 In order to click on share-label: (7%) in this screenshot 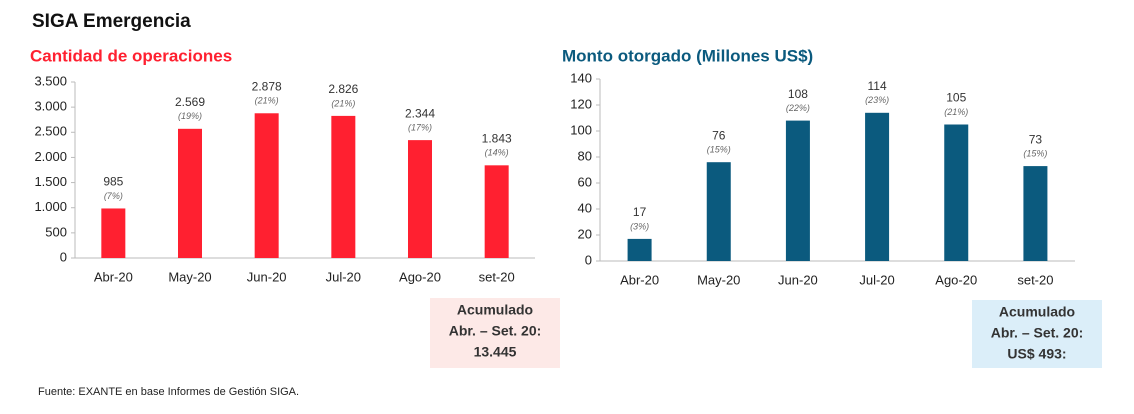, I will do `click(113, 196)`.